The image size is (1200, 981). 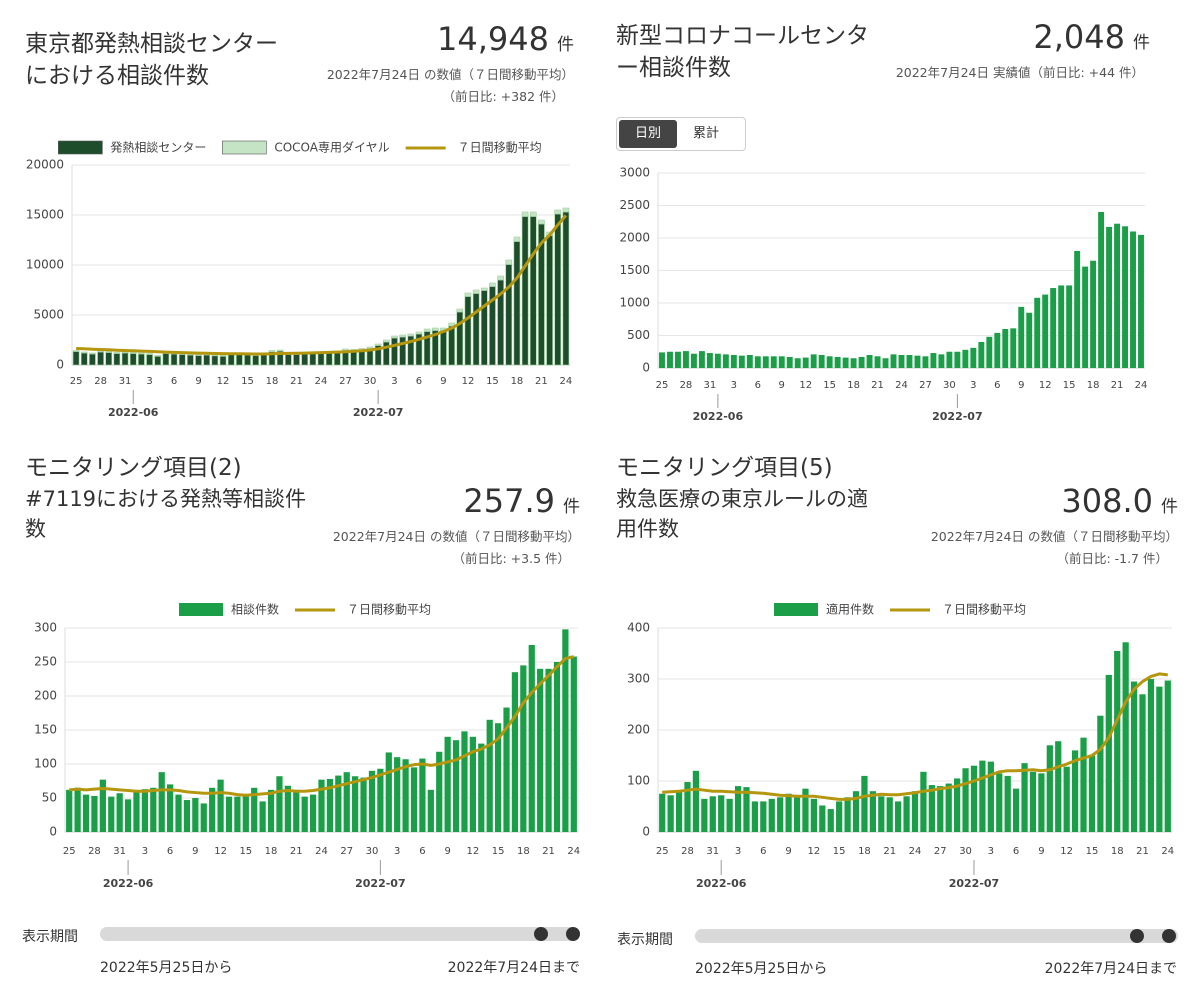 What do you see at coordinates (45, 764) in the screenshot?
I see `y-tick-label: 100` at bounding box center [45, 764].